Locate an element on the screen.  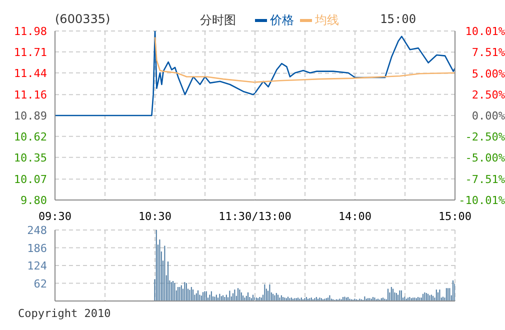
y-tick-label: 124 is located at coordinates (37, 266).